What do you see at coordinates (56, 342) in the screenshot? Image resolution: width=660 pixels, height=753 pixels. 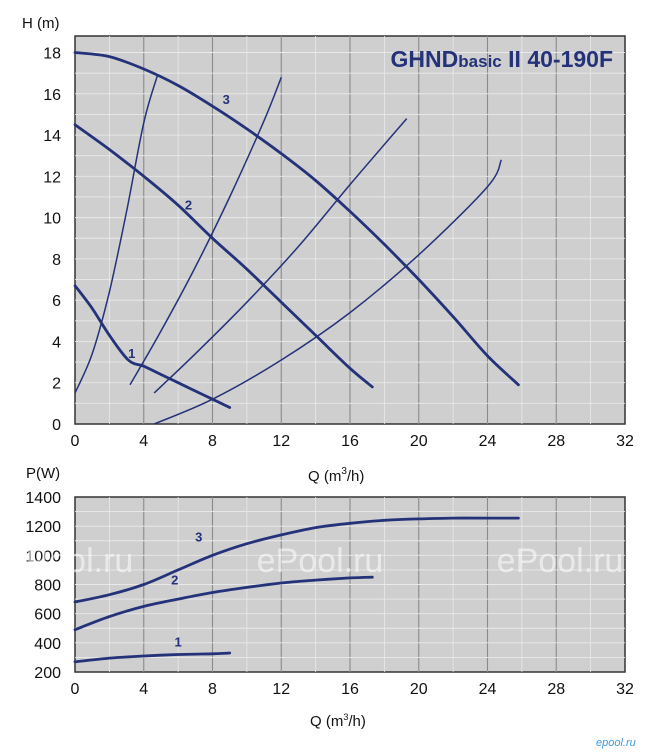 I see `y-tick-label: 4` at bounding box center [56, 342].